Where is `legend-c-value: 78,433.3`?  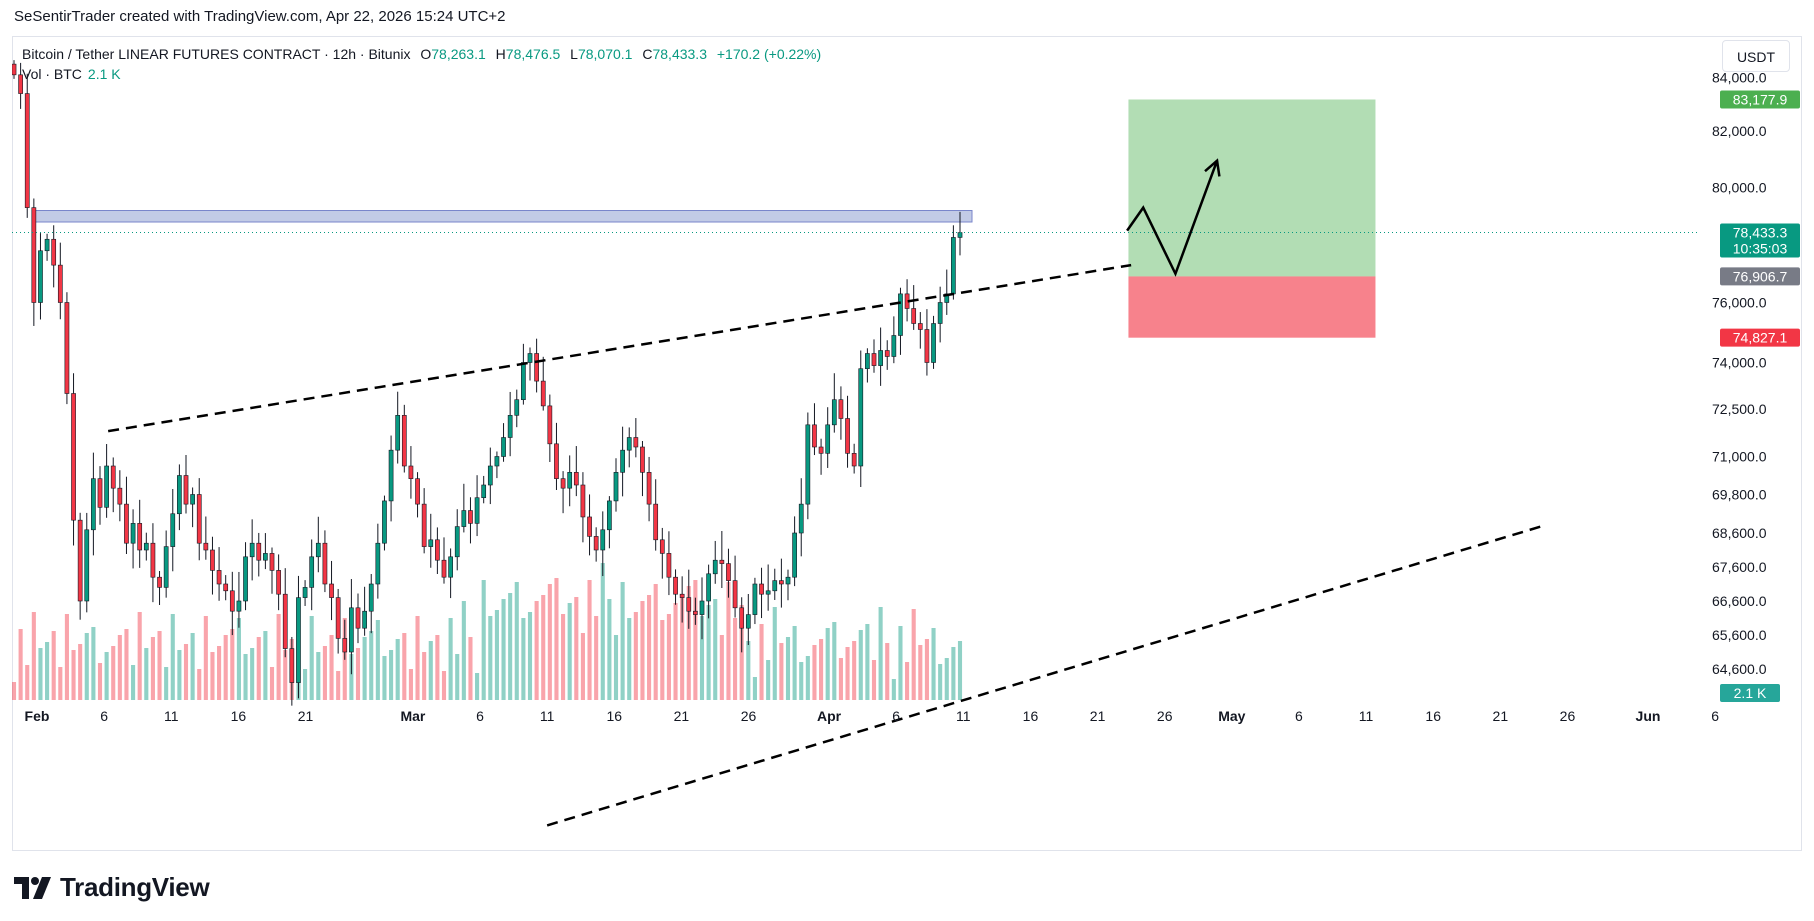 legend-c-value: 78,433.3 is located at coordinates (679, 54).